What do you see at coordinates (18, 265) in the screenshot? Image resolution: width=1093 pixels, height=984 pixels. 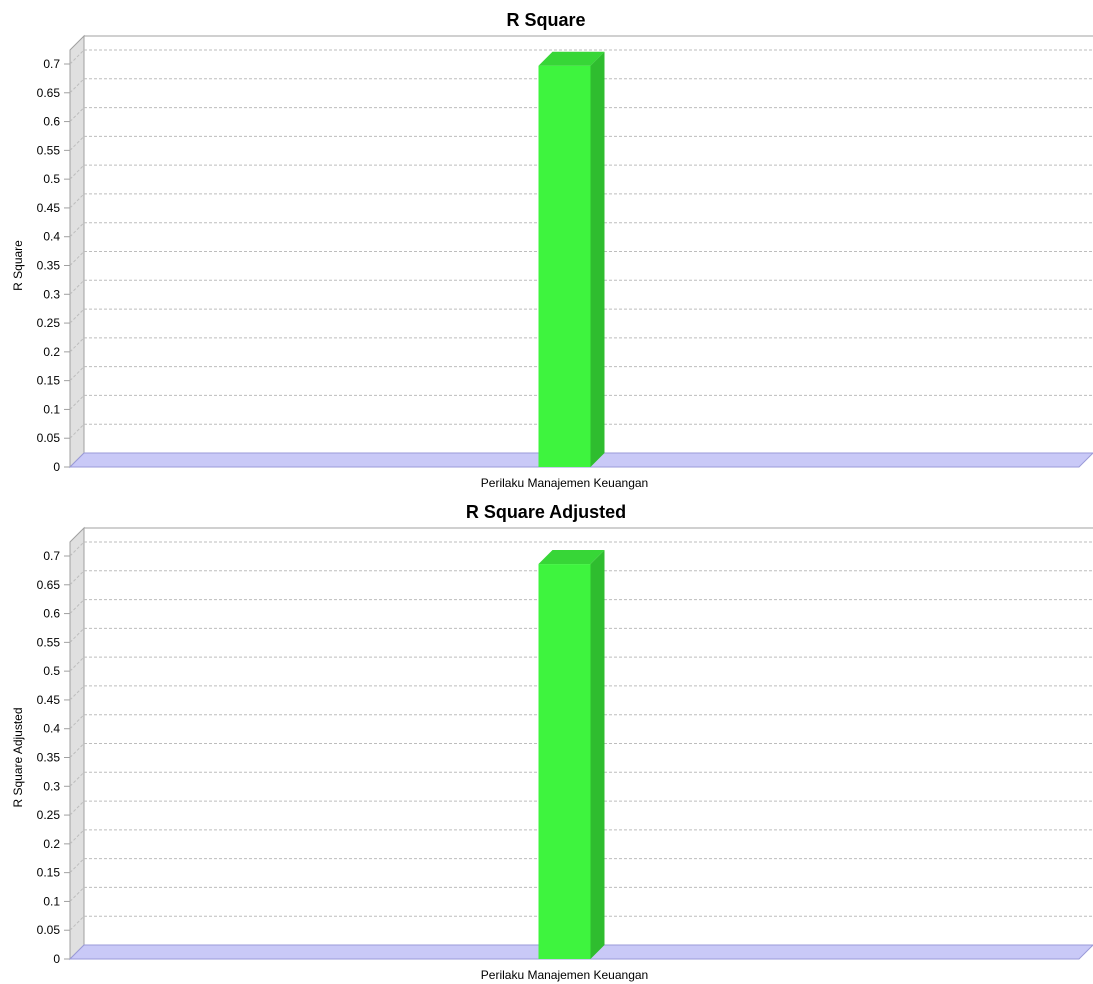 I see `y-axis-label: R Square` at bounding box center [18, 265].